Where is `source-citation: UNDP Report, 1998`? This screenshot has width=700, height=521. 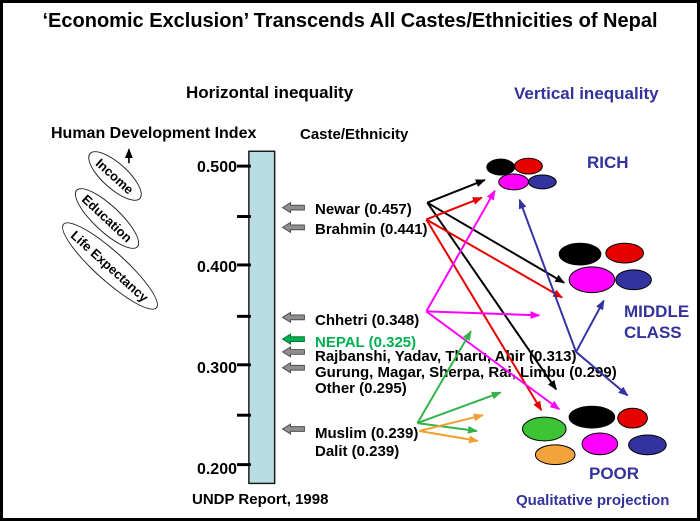 source-citation: UNDP Report, 1998 is located at coordinates (260, 499).